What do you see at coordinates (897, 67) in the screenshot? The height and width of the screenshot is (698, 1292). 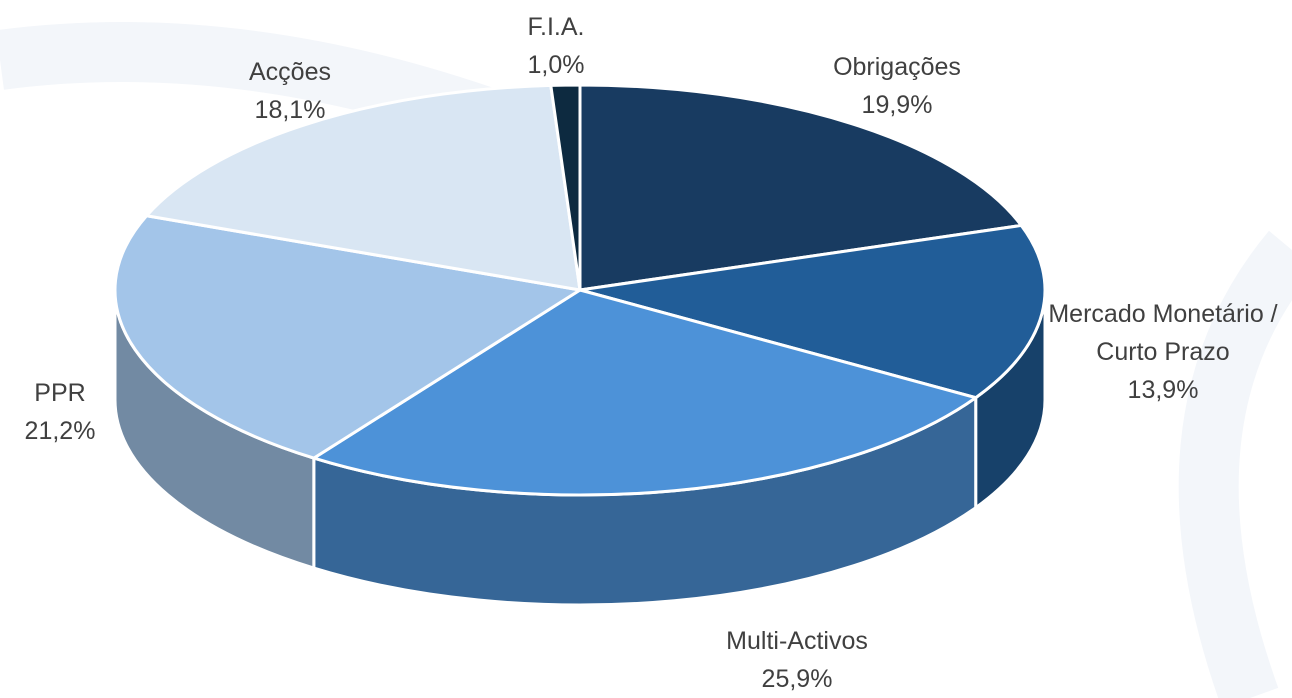 I see `category-label: Obrigações` at bounding box center [897, 67].